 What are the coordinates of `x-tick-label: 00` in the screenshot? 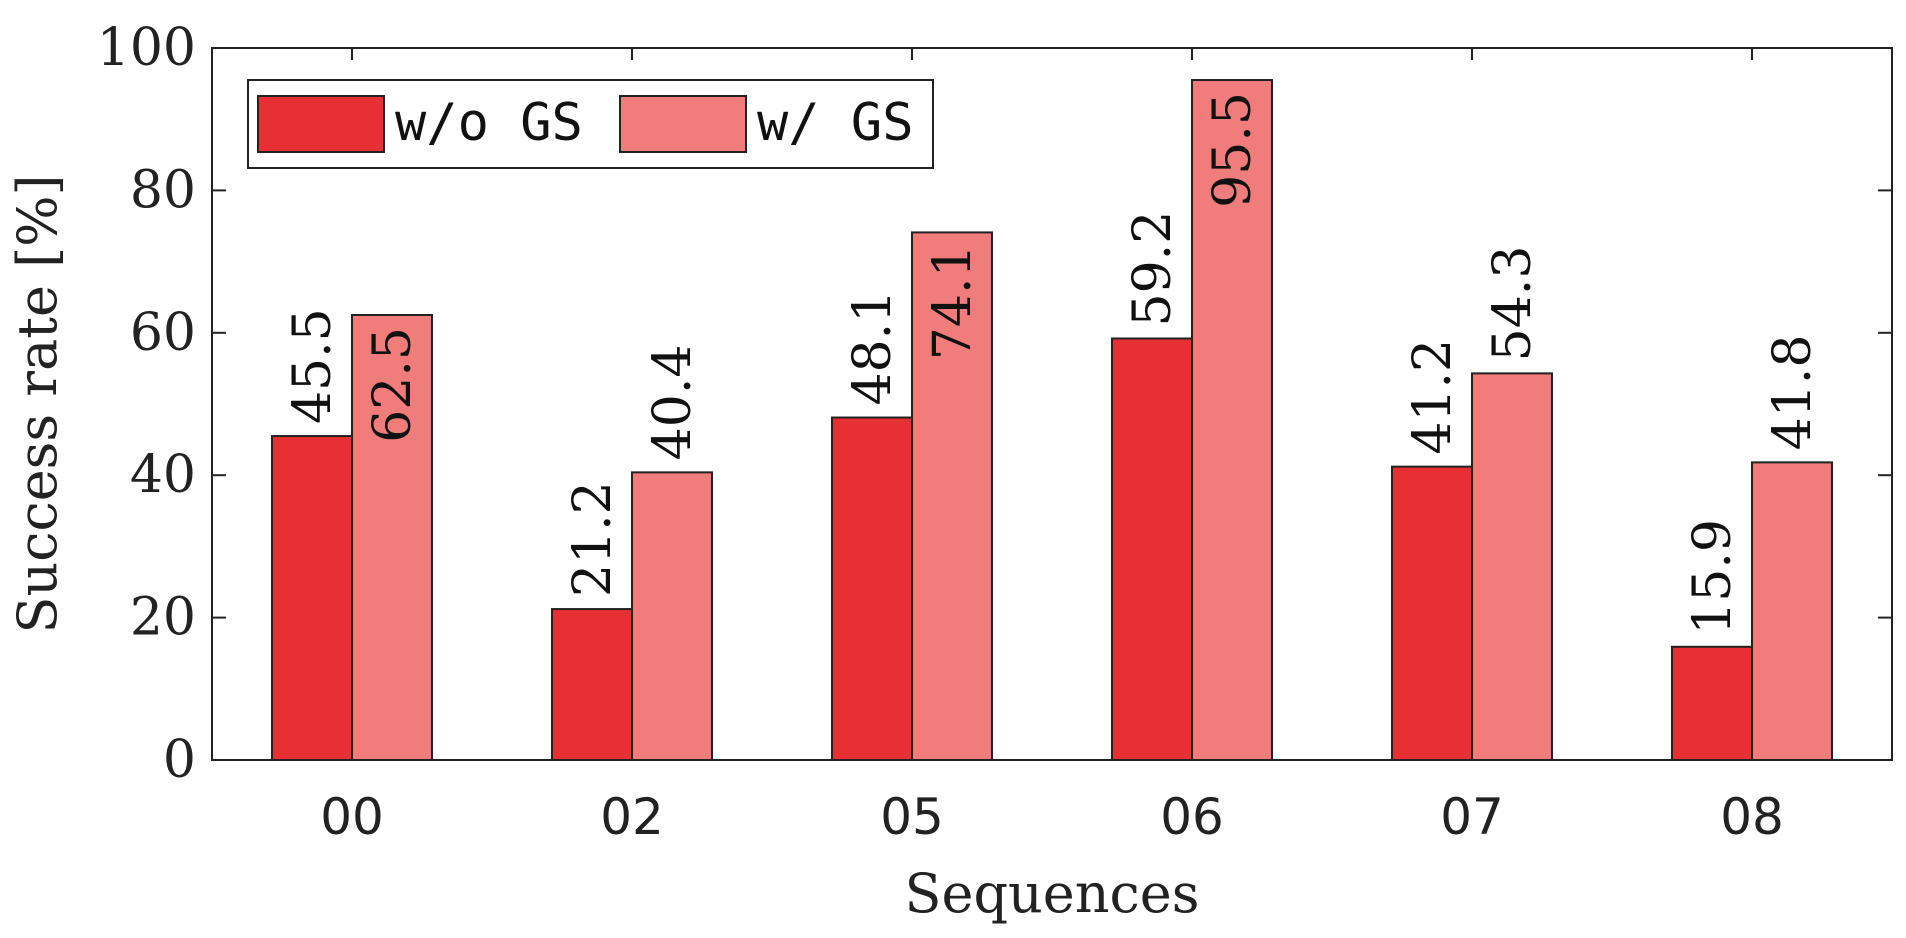 It's located at (352, 817).